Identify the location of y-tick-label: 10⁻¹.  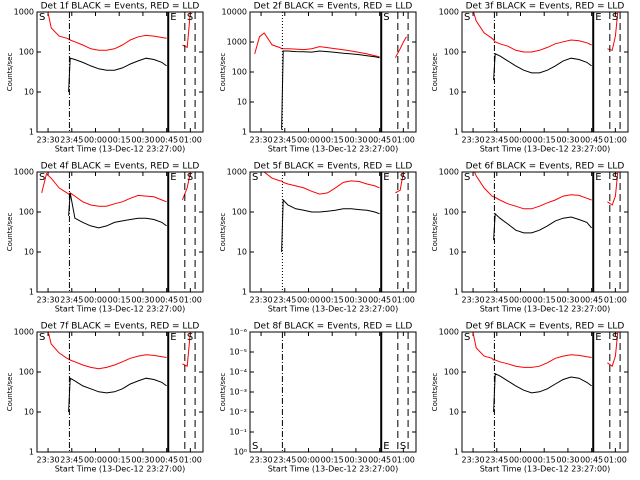
(238, 432).